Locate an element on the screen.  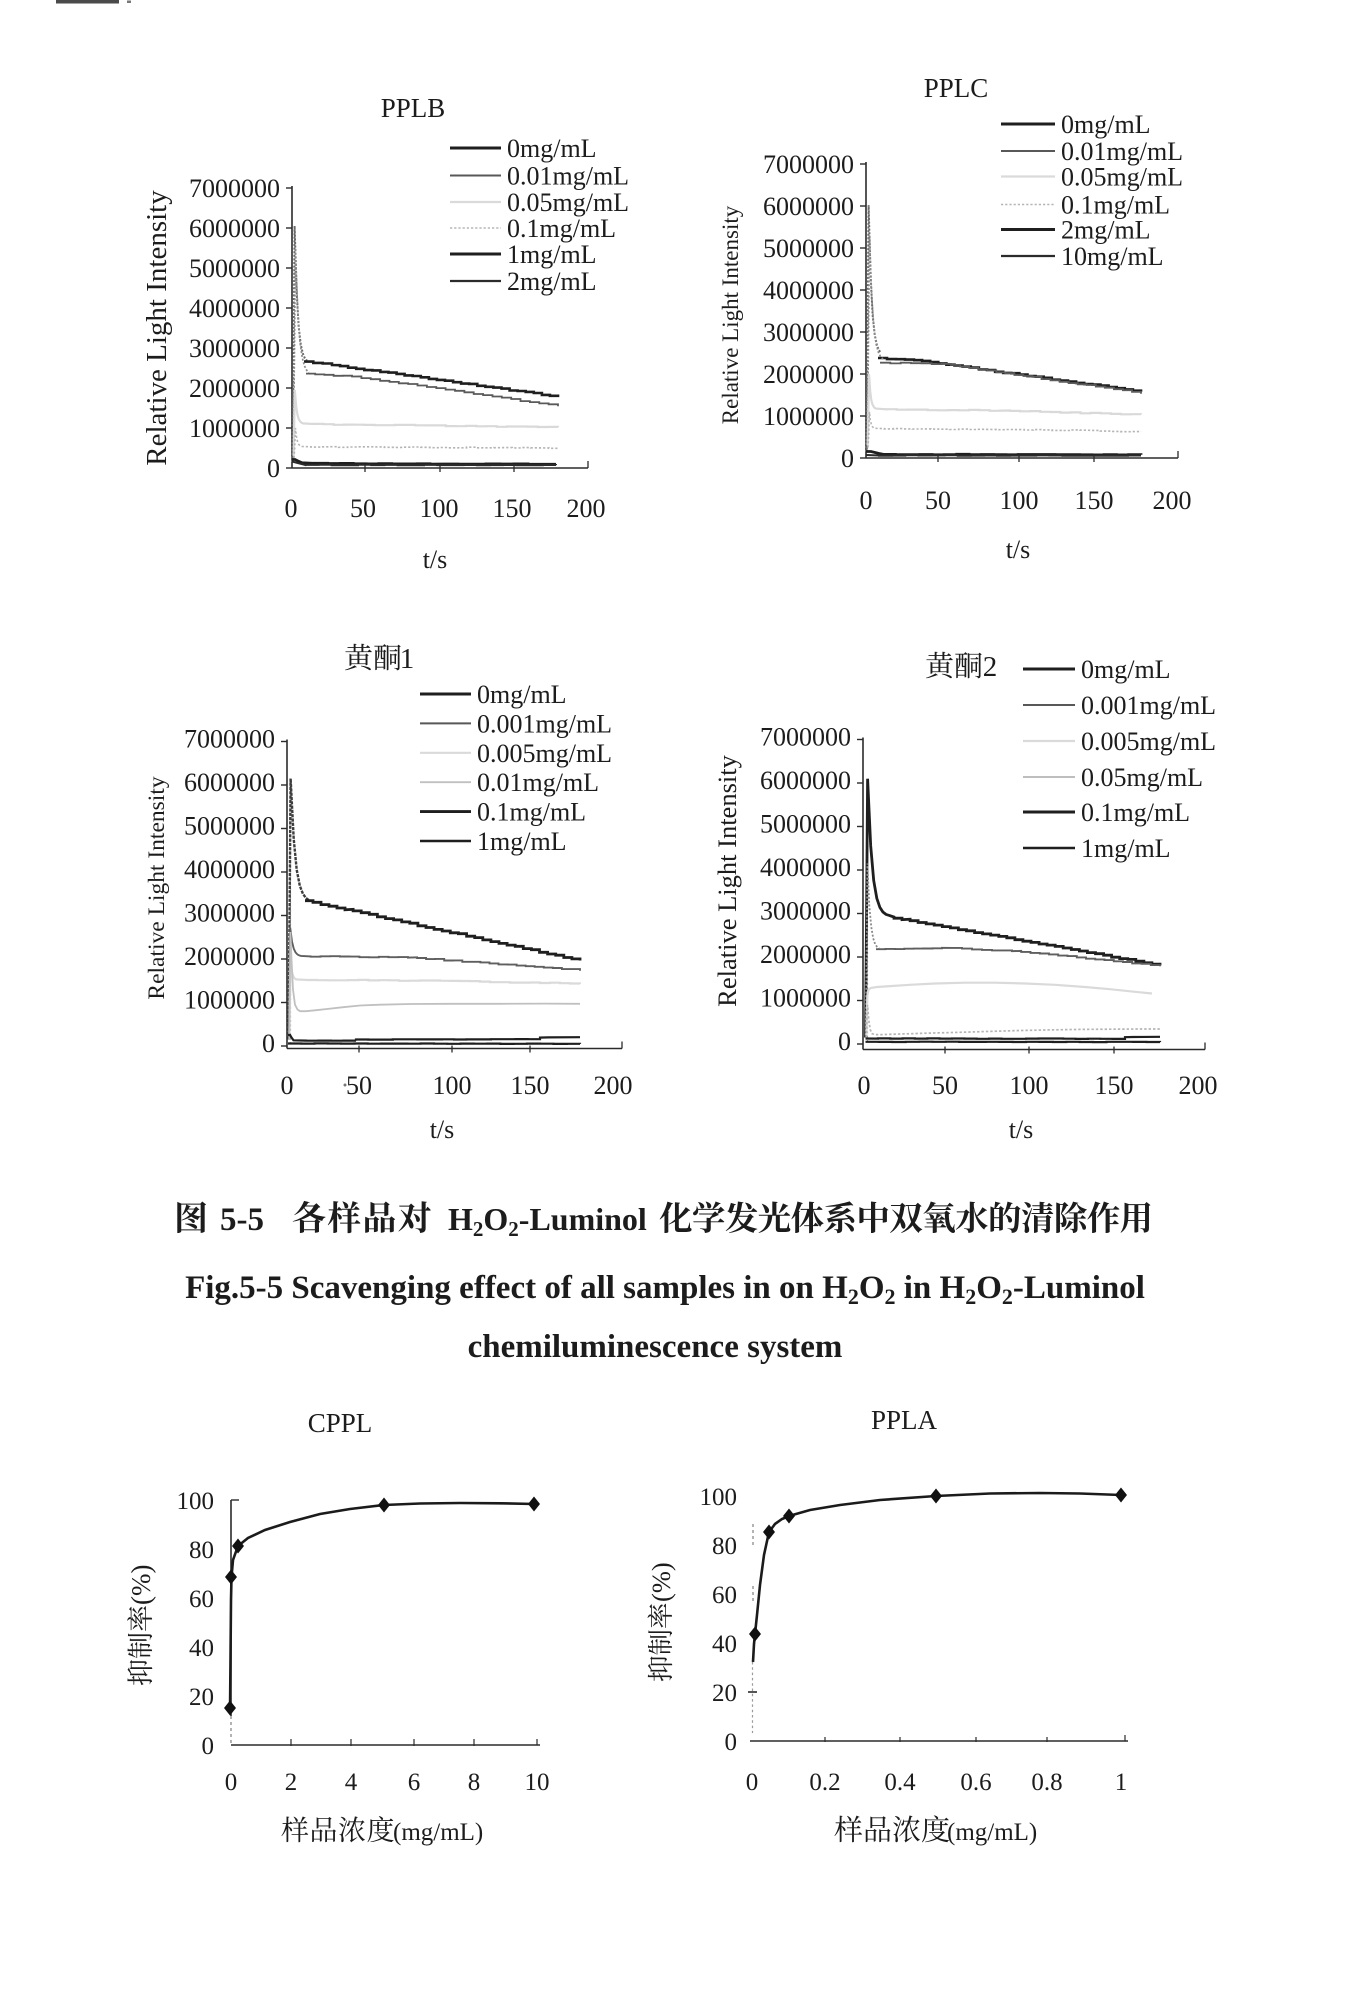
svg-text: chemiluminescence system is located at coordinates (655, 1347).